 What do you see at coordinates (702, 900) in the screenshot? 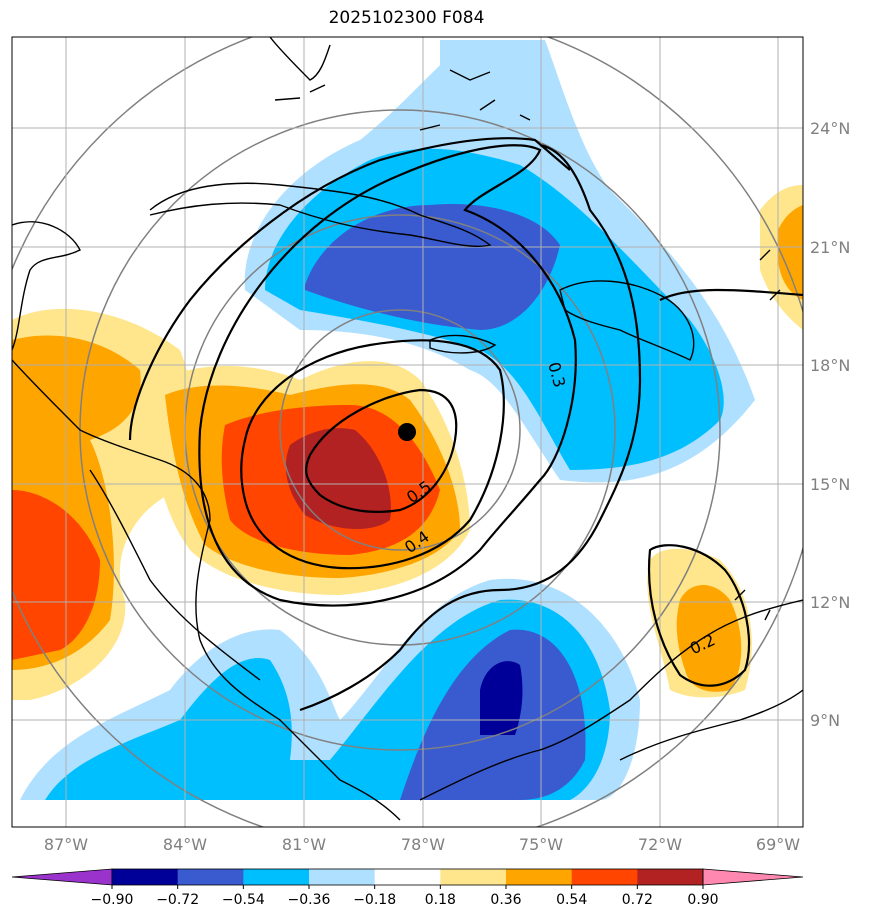
I see `colorbar-tick-label: 0.90` at bounding box center [702, 900].